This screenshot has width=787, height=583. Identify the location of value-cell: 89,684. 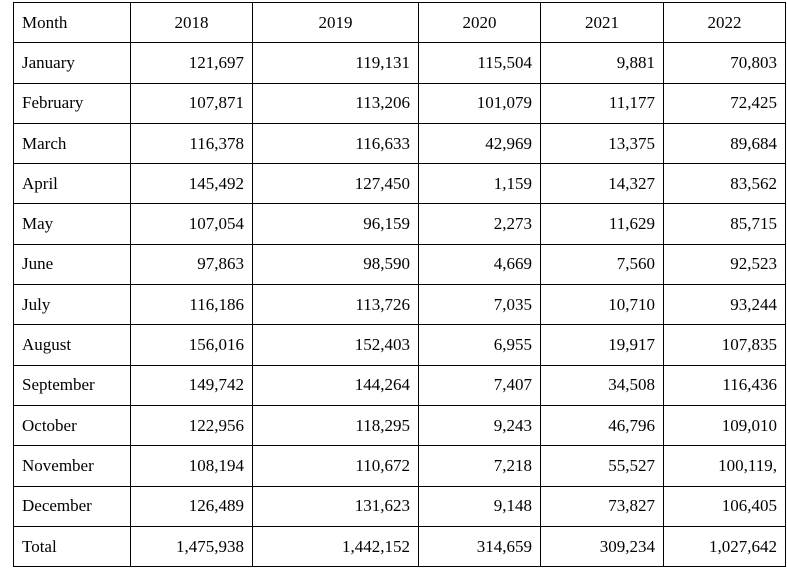
(724, 143).